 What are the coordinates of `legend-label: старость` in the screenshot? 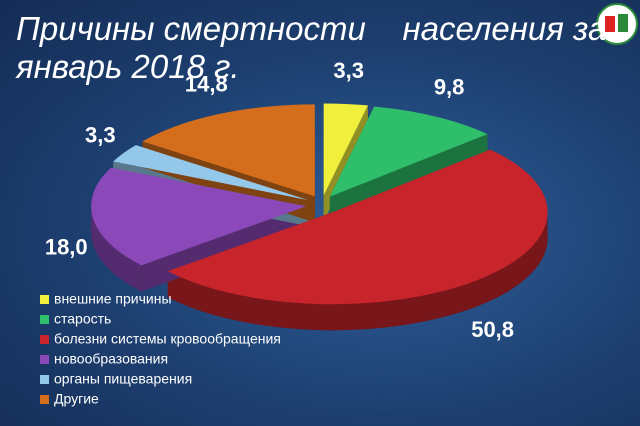 It's located at (82, 319).